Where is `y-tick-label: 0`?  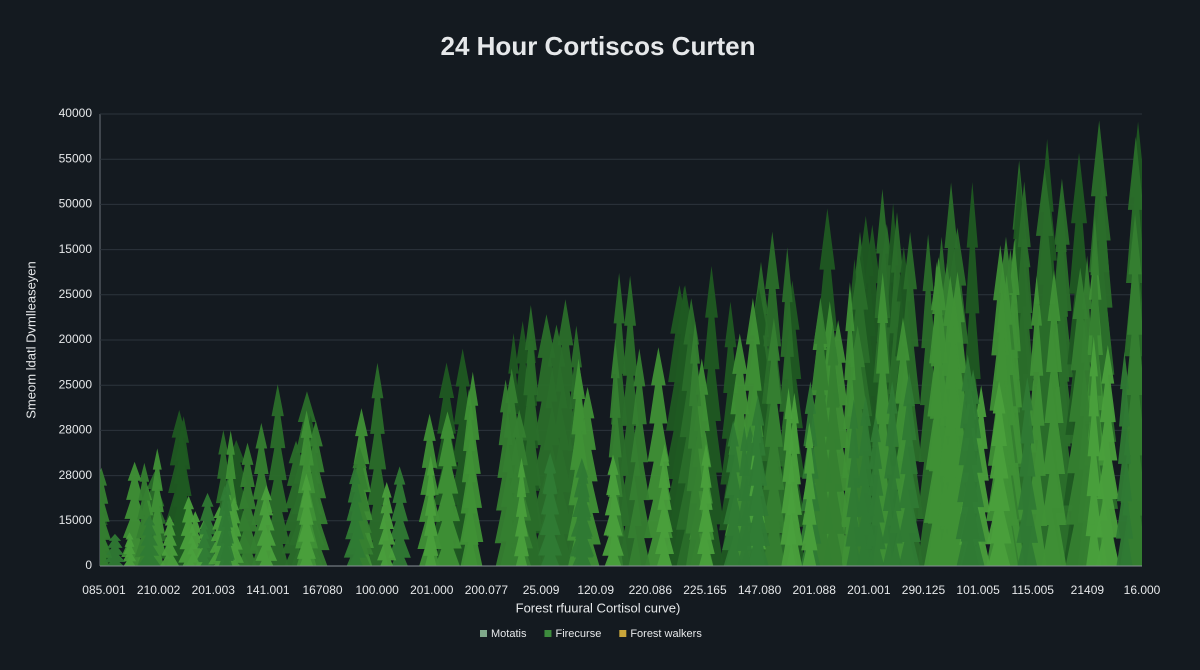 y-tick-label: 0 is located at coordinates (88, 565).